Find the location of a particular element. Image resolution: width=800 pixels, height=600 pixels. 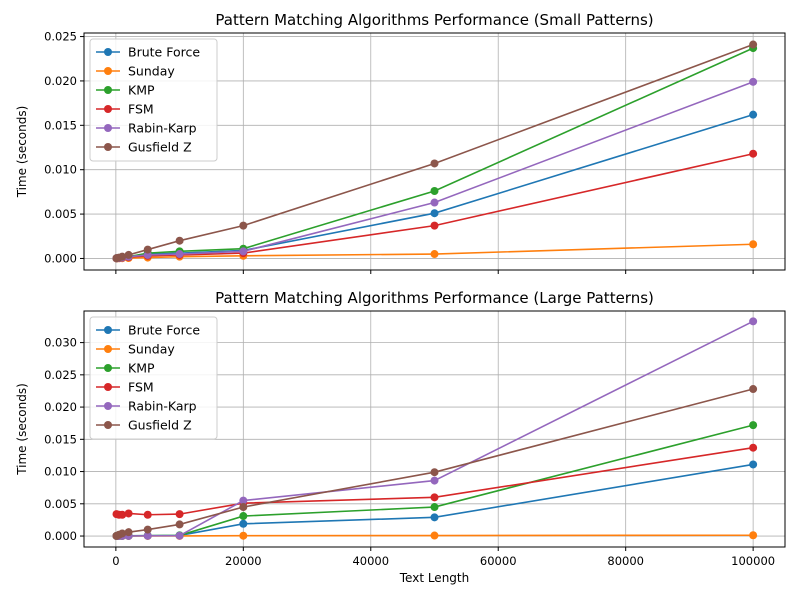

x-tick-label: 80000 is located at coordinates (625, 561).